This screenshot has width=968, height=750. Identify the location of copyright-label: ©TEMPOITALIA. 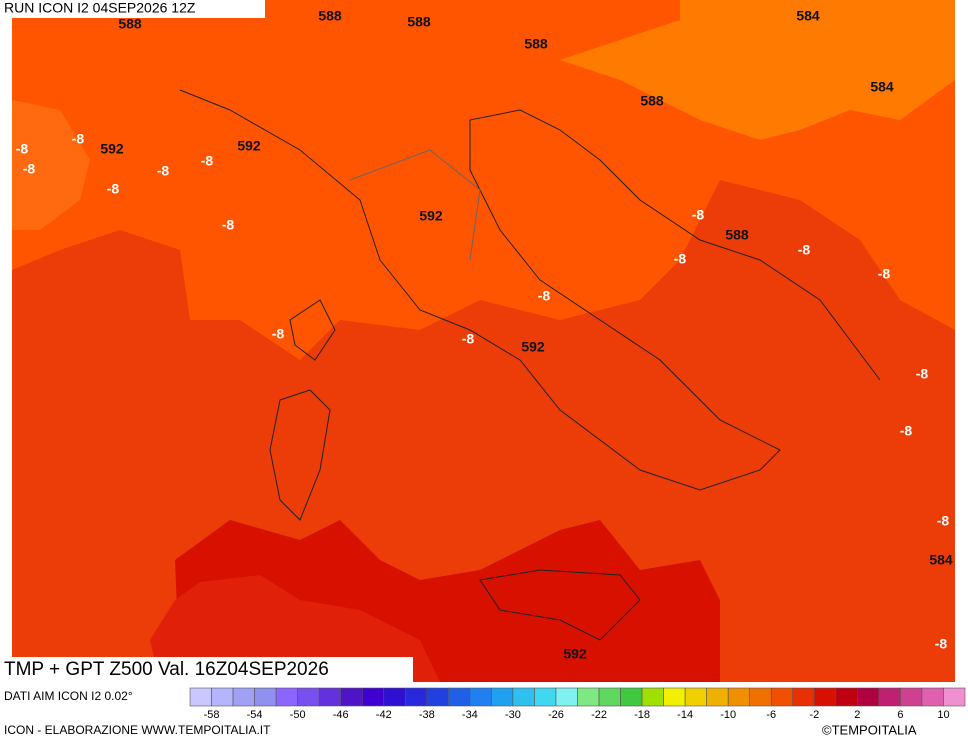
(869, 729).